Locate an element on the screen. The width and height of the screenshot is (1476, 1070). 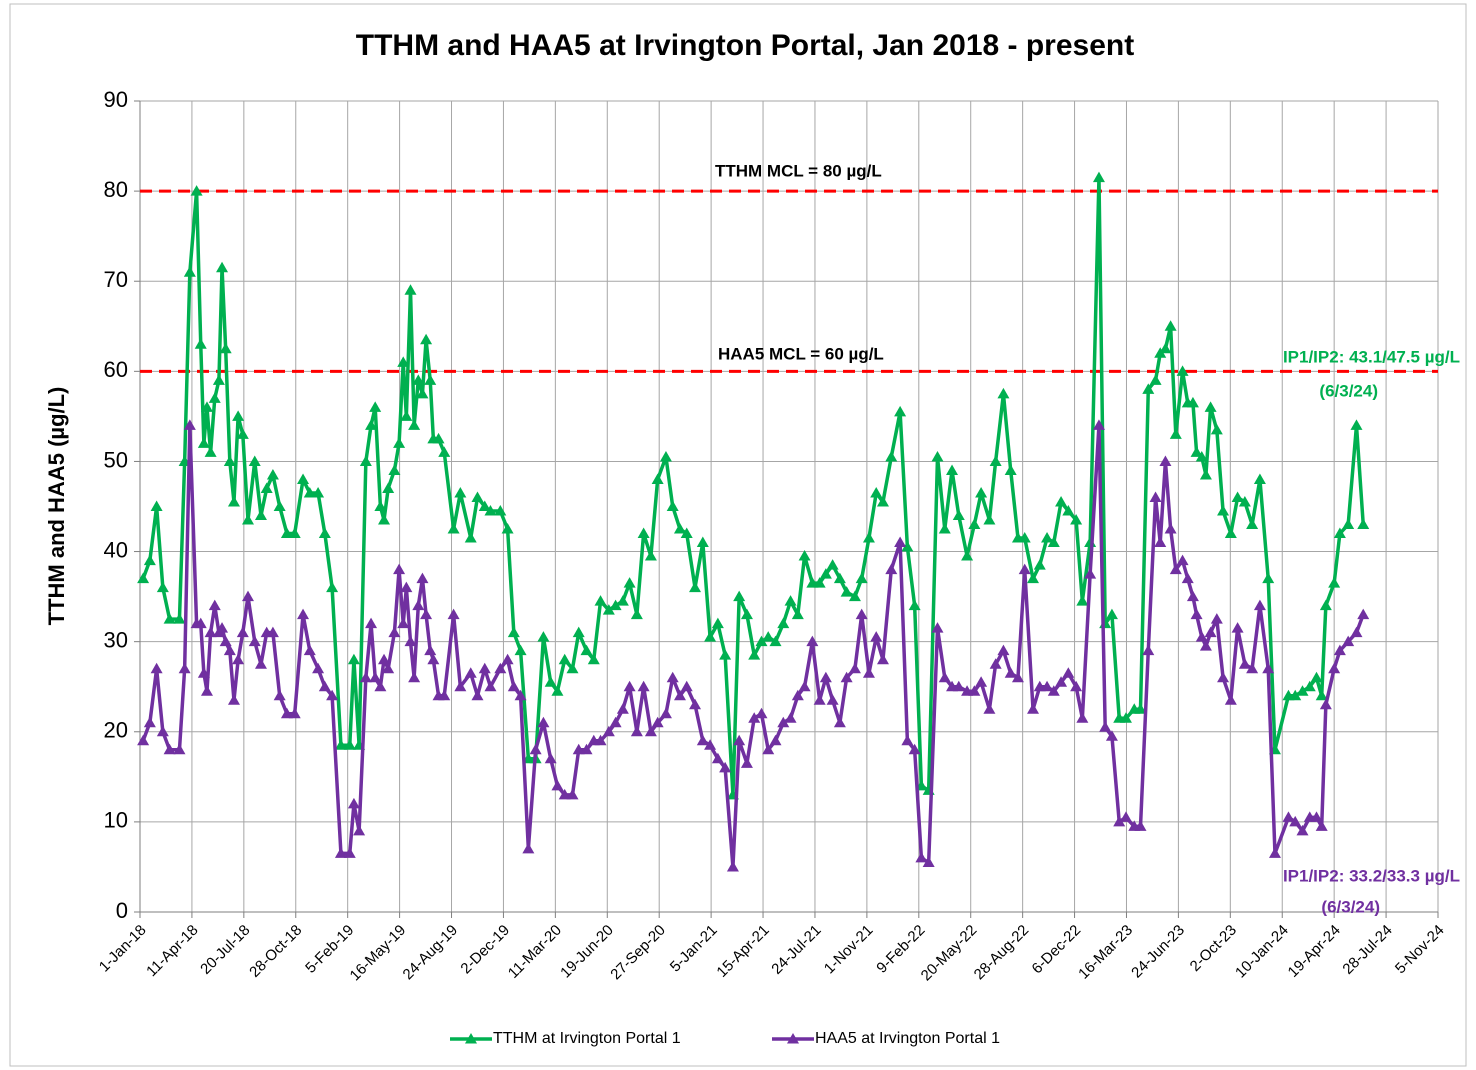
annotation: IP1/IP2: 33.2/33.3 µg/L is located at coordinates (1371, 875).